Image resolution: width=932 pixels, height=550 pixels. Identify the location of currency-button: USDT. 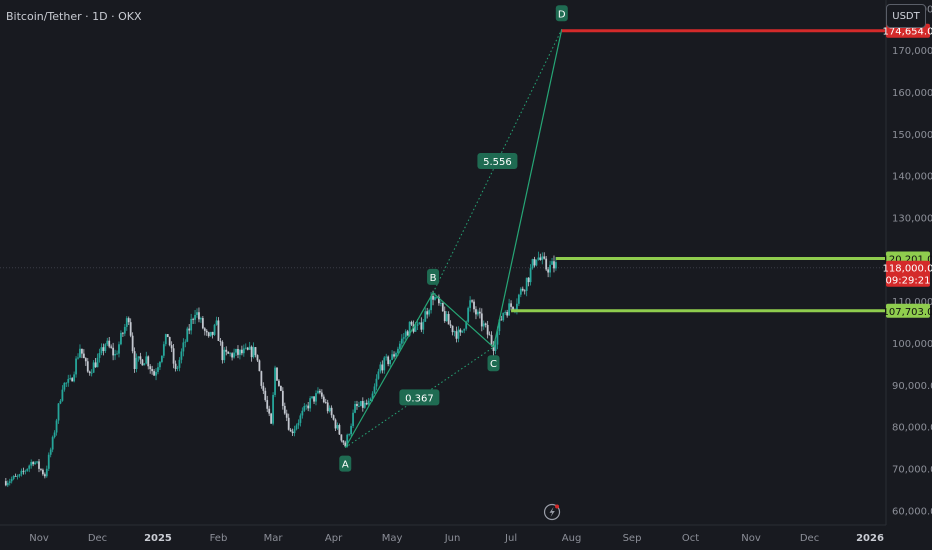
(906, 16).